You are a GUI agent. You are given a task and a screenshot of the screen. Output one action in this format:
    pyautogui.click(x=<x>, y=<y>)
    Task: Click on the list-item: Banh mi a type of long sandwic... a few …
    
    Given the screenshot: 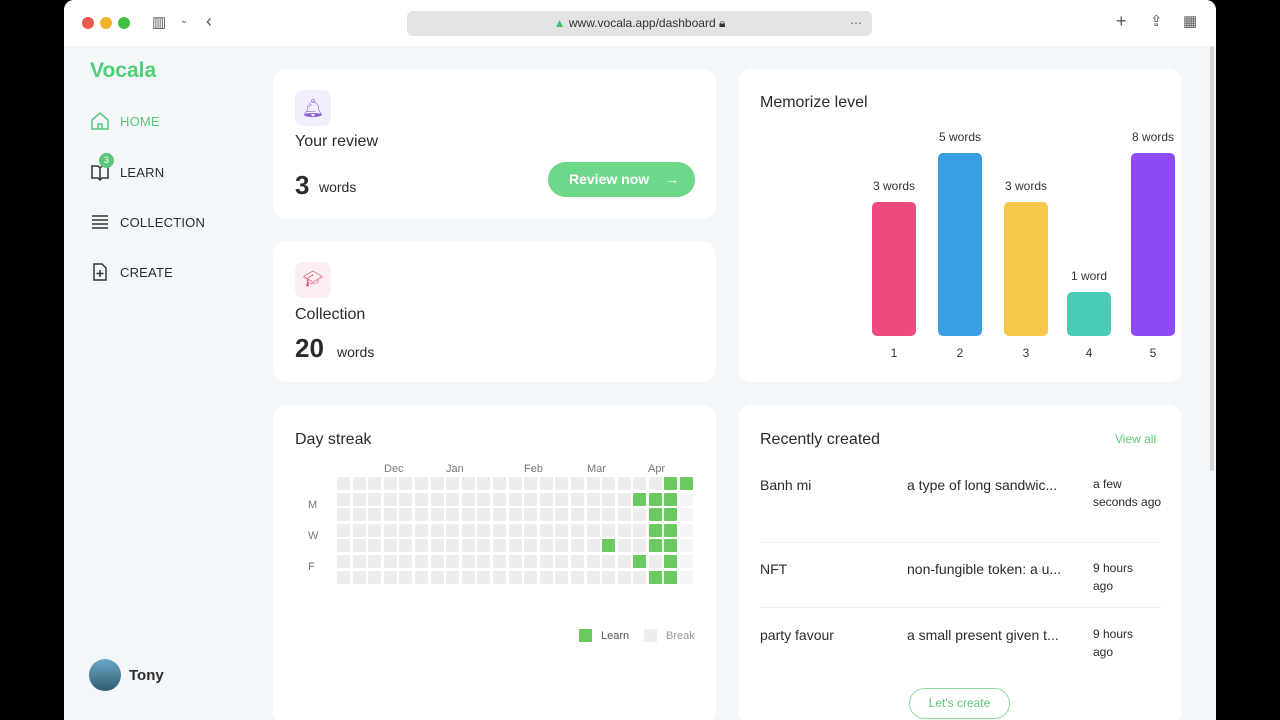 What is the action you would take?
    pyautogui.click(x=961, y=508)
    